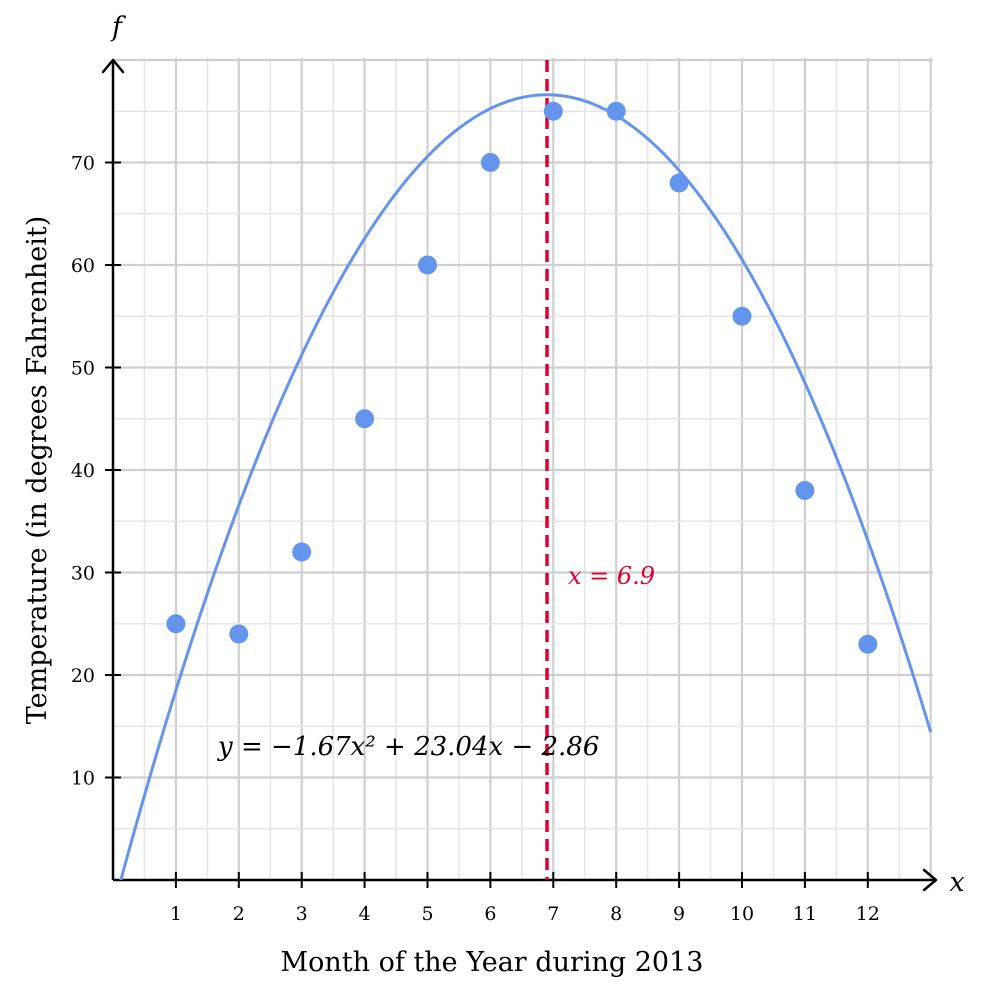  I want to click on y-axis-title: Temperature (in degrees Fahrenheit), so click(37, 470).